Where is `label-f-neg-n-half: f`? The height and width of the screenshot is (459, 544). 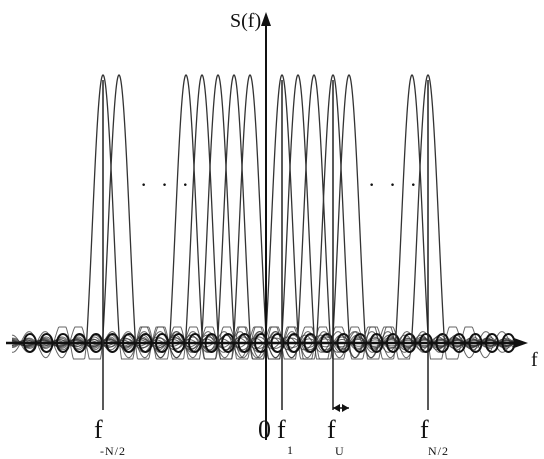 label-f-neg-n-half: f is located at coordinates (98, 429).